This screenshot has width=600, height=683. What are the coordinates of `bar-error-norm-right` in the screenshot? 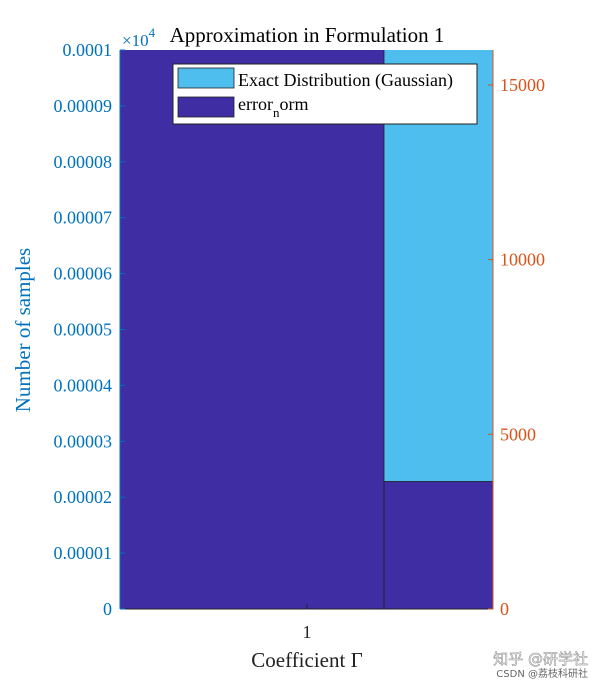 It's located at (438, 545).